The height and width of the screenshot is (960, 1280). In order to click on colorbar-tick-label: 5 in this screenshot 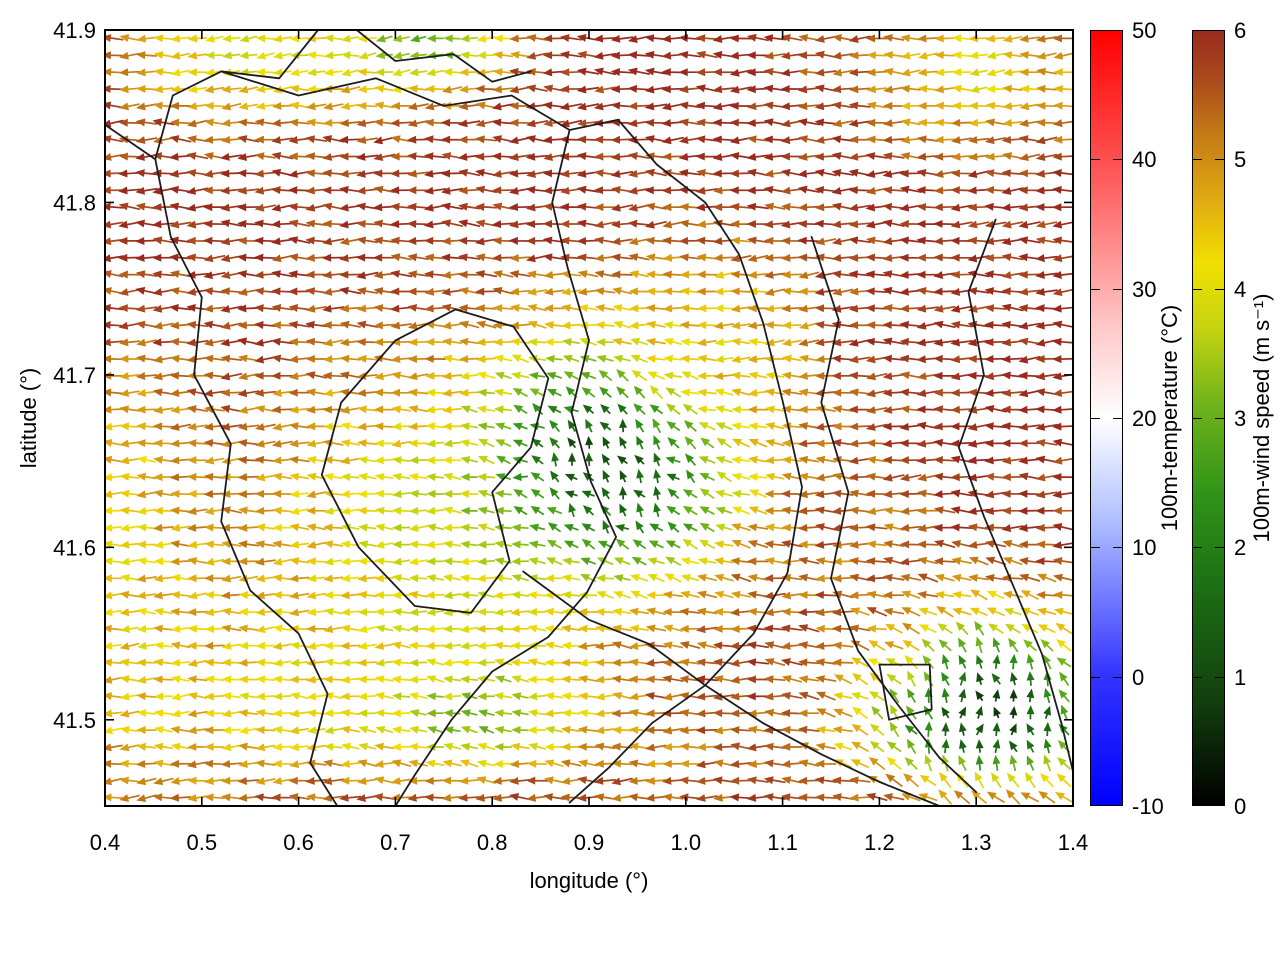, I will do `click(1240, 160)`.